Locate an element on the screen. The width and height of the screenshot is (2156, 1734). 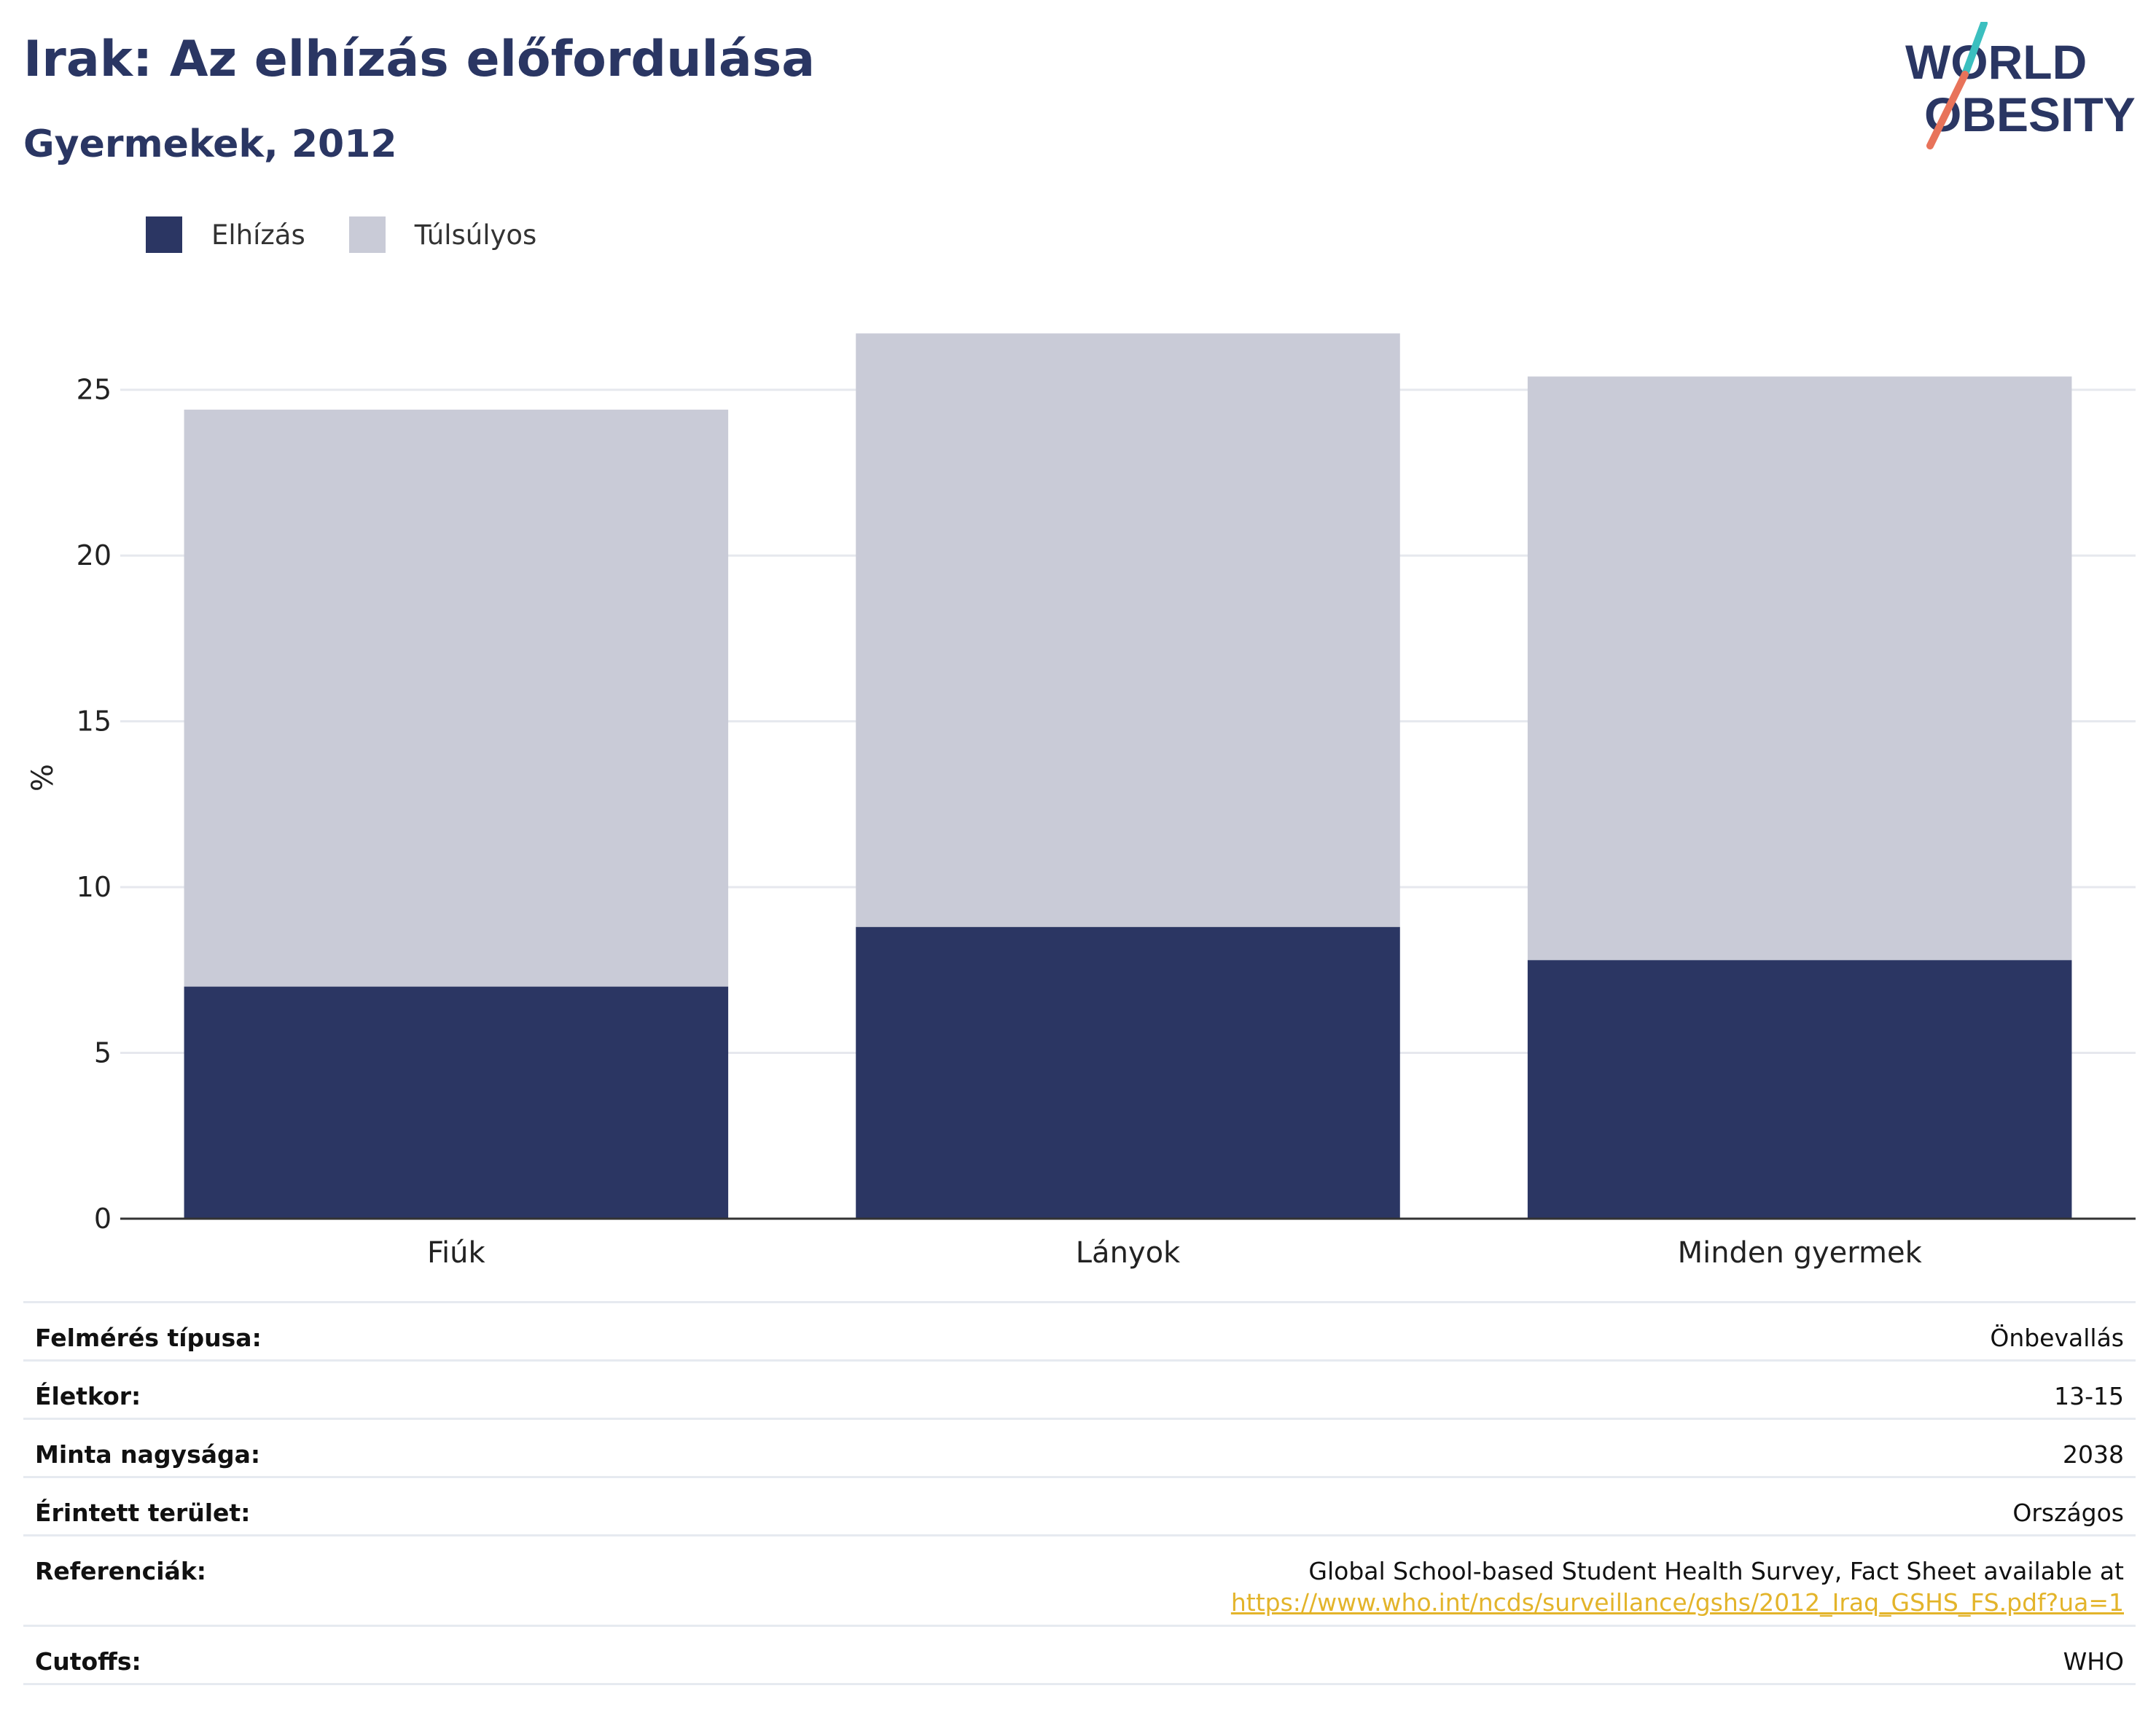
y-axis-label: % is located at coordinates (43, 778).